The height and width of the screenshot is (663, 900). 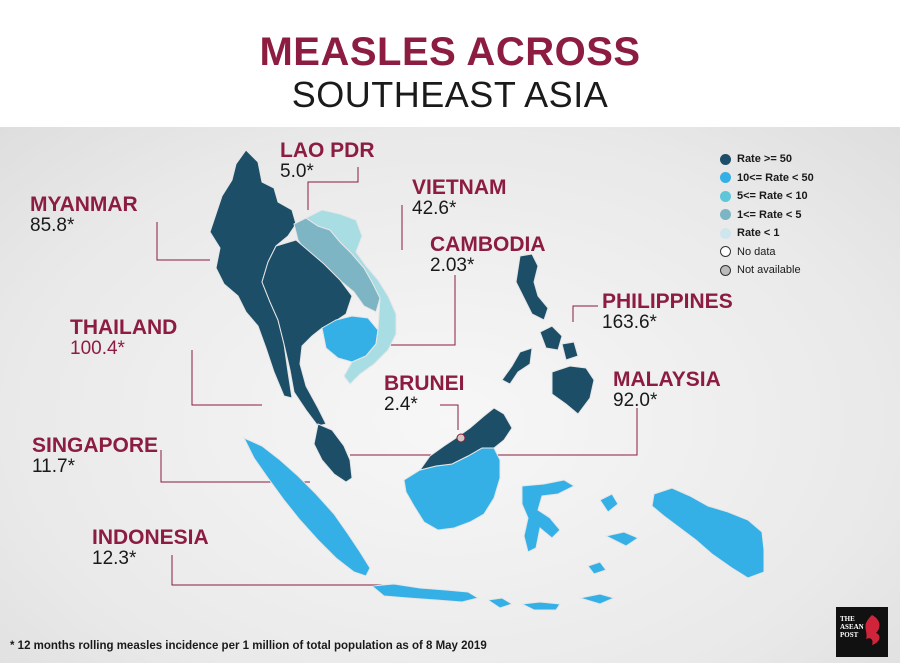 I want to click on country-thailand, so click(x=307, y=333).